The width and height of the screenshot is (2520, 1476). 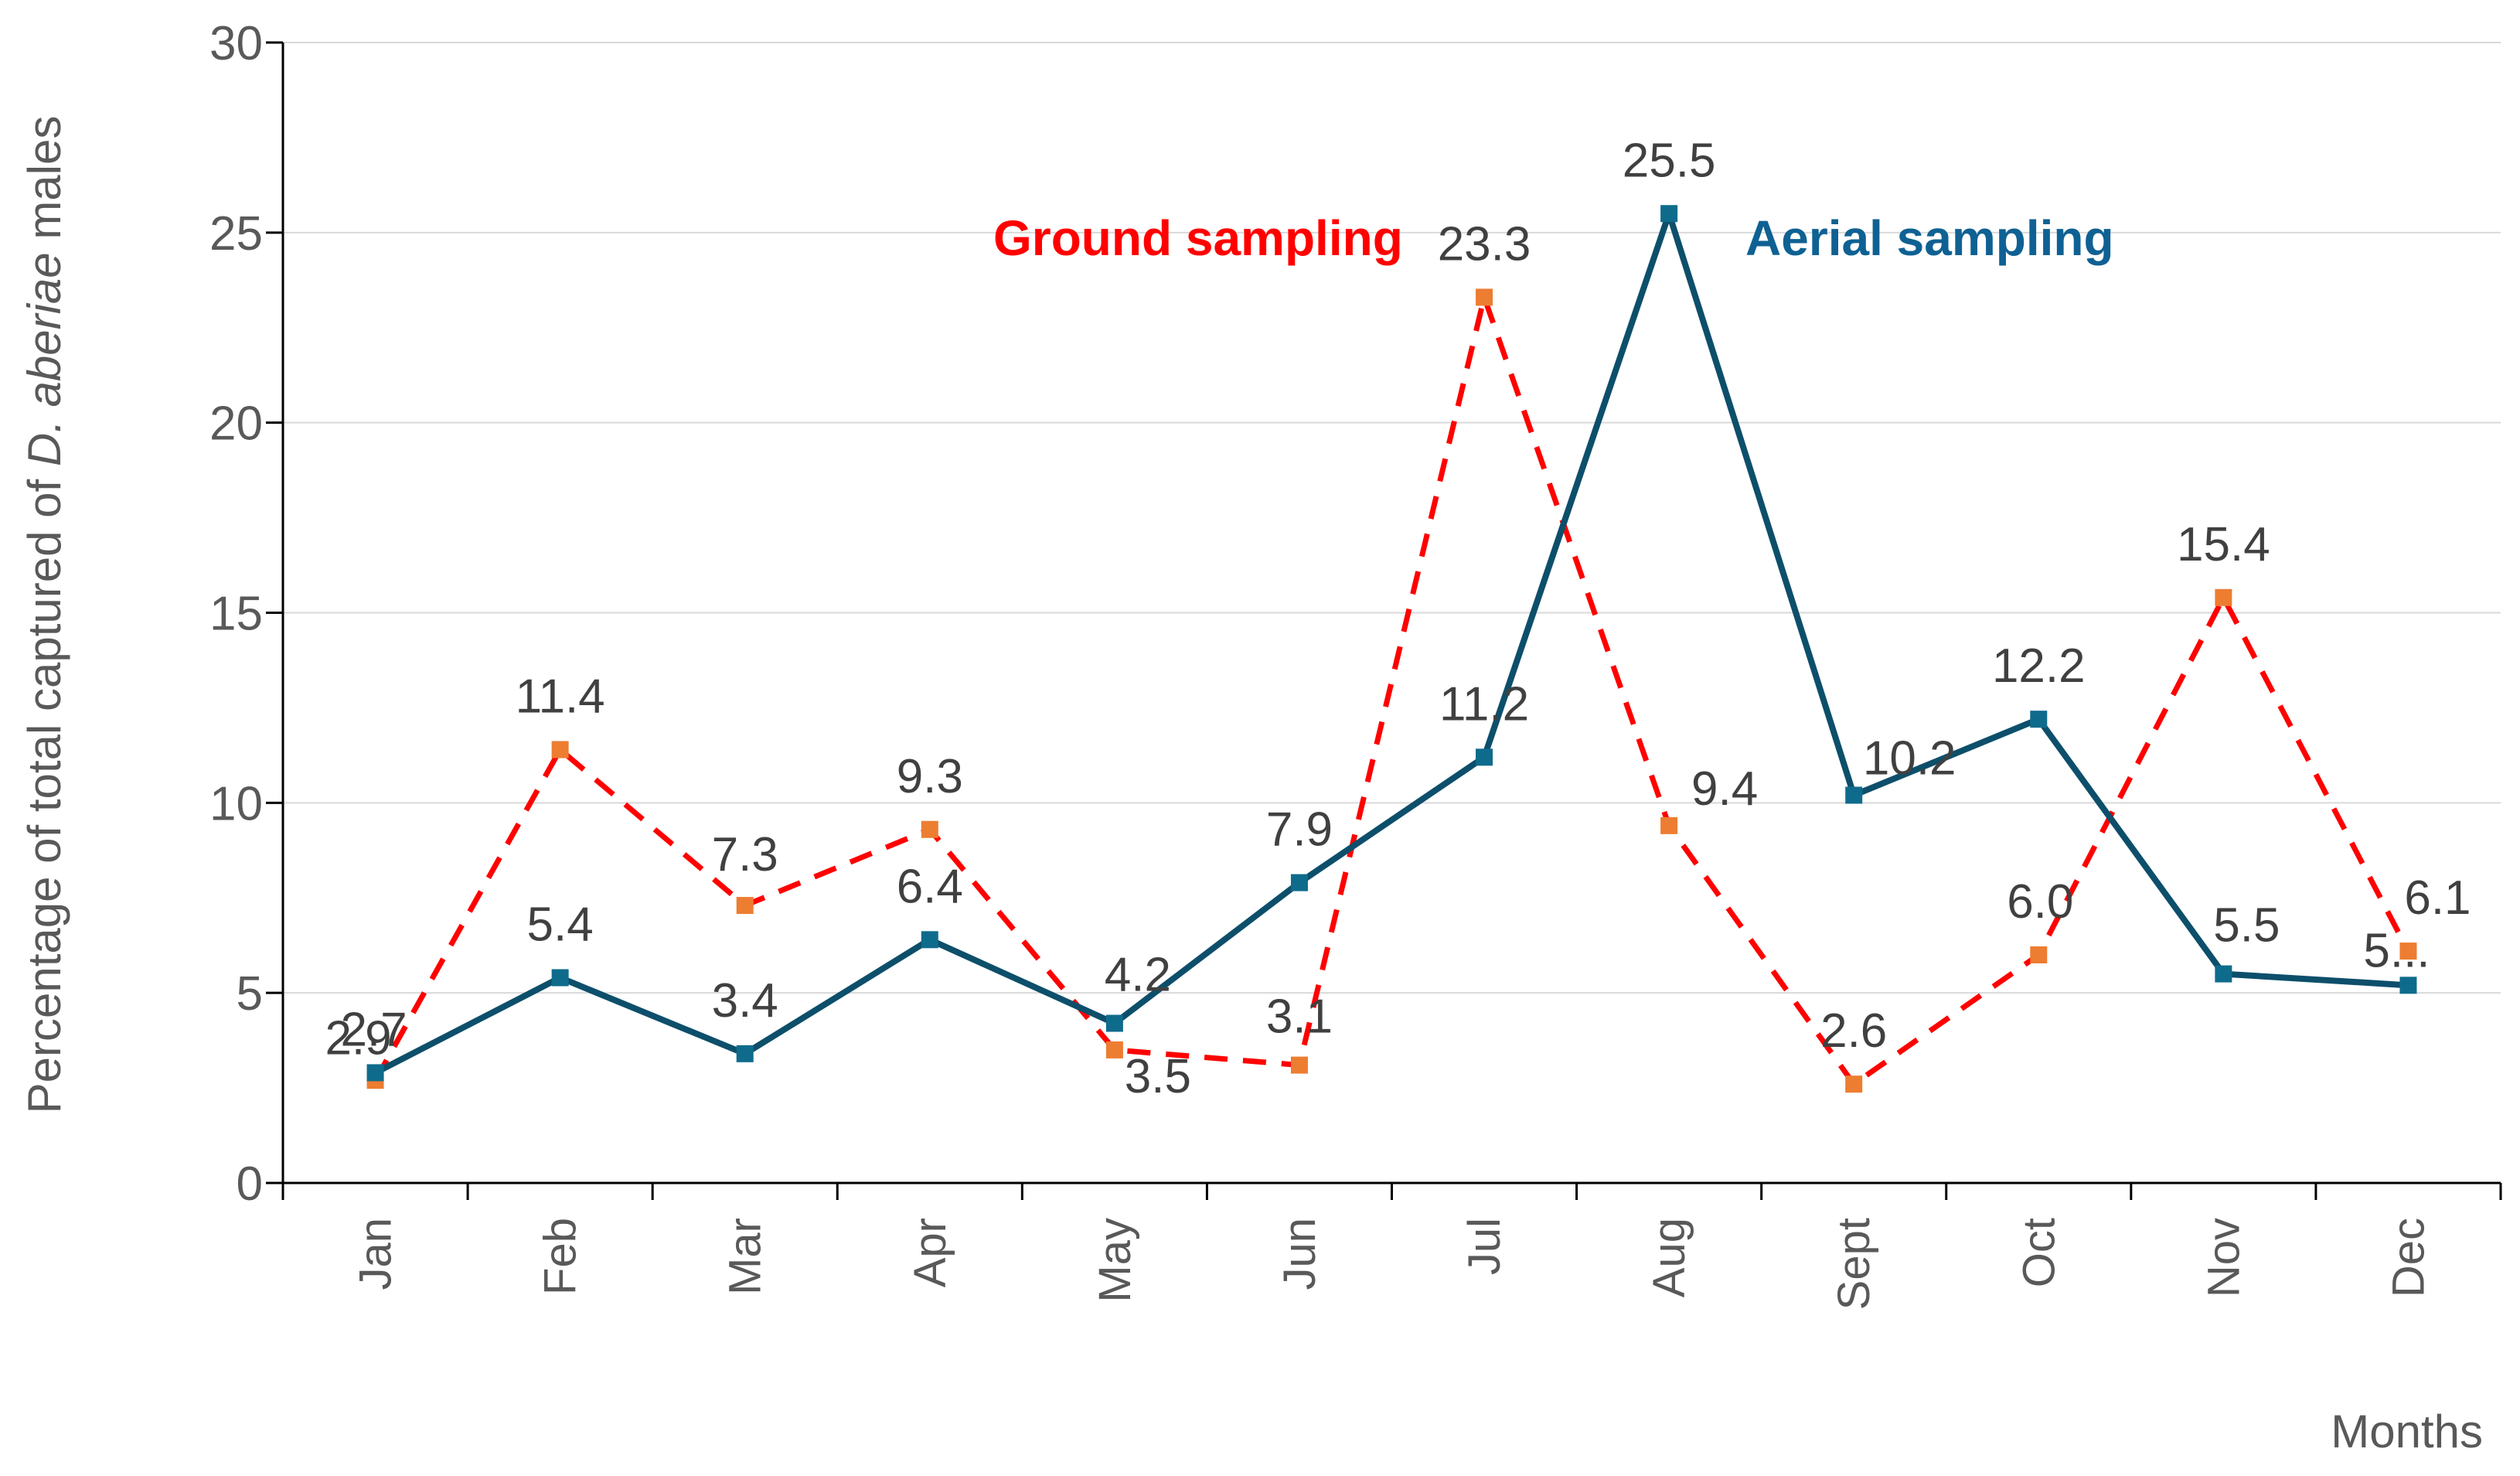 I want to click on x-tick-label-apr: Apr, so click(x=930, y=1252).